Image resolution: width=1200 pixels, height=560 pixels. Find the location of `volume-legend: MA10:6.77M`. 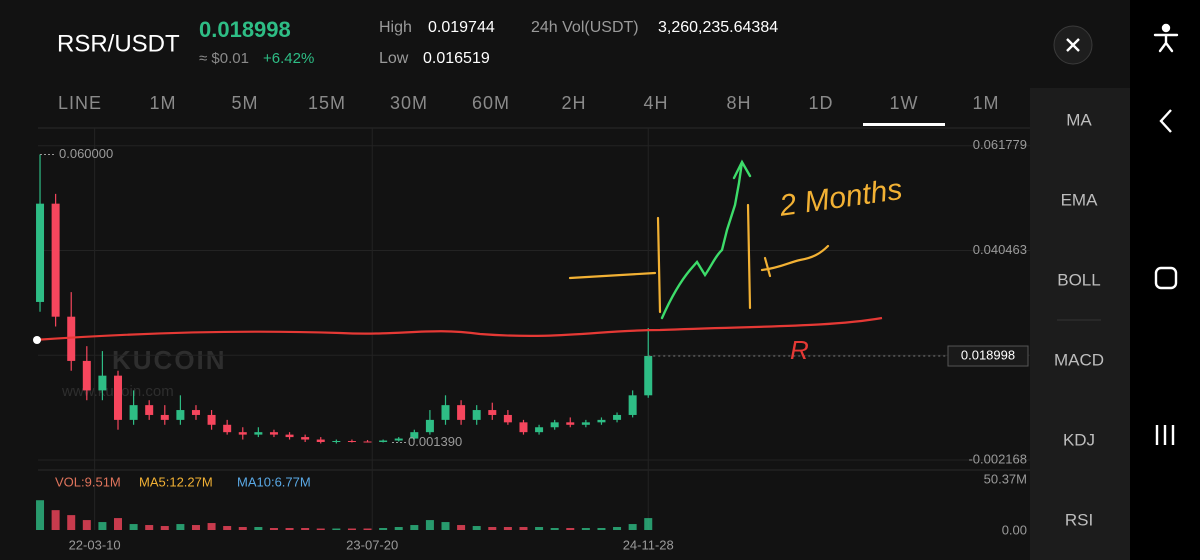

volume-legend: MA10:6.77M is located at coordinates (274, 481).